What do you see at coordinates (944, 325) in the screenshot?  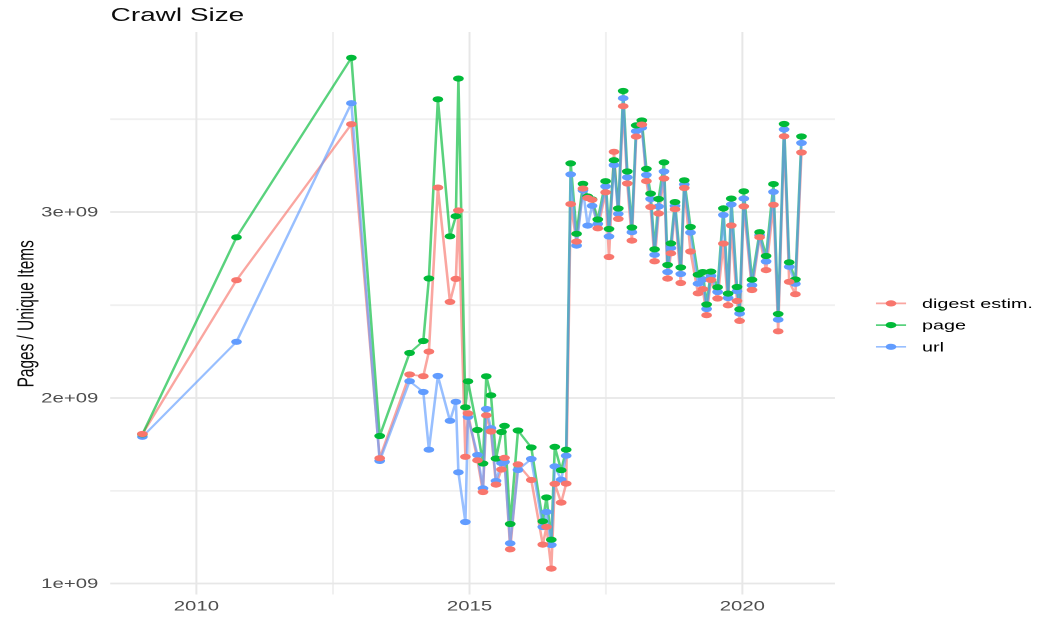 I see `svg-text: page` at bounding box center [944, 325].